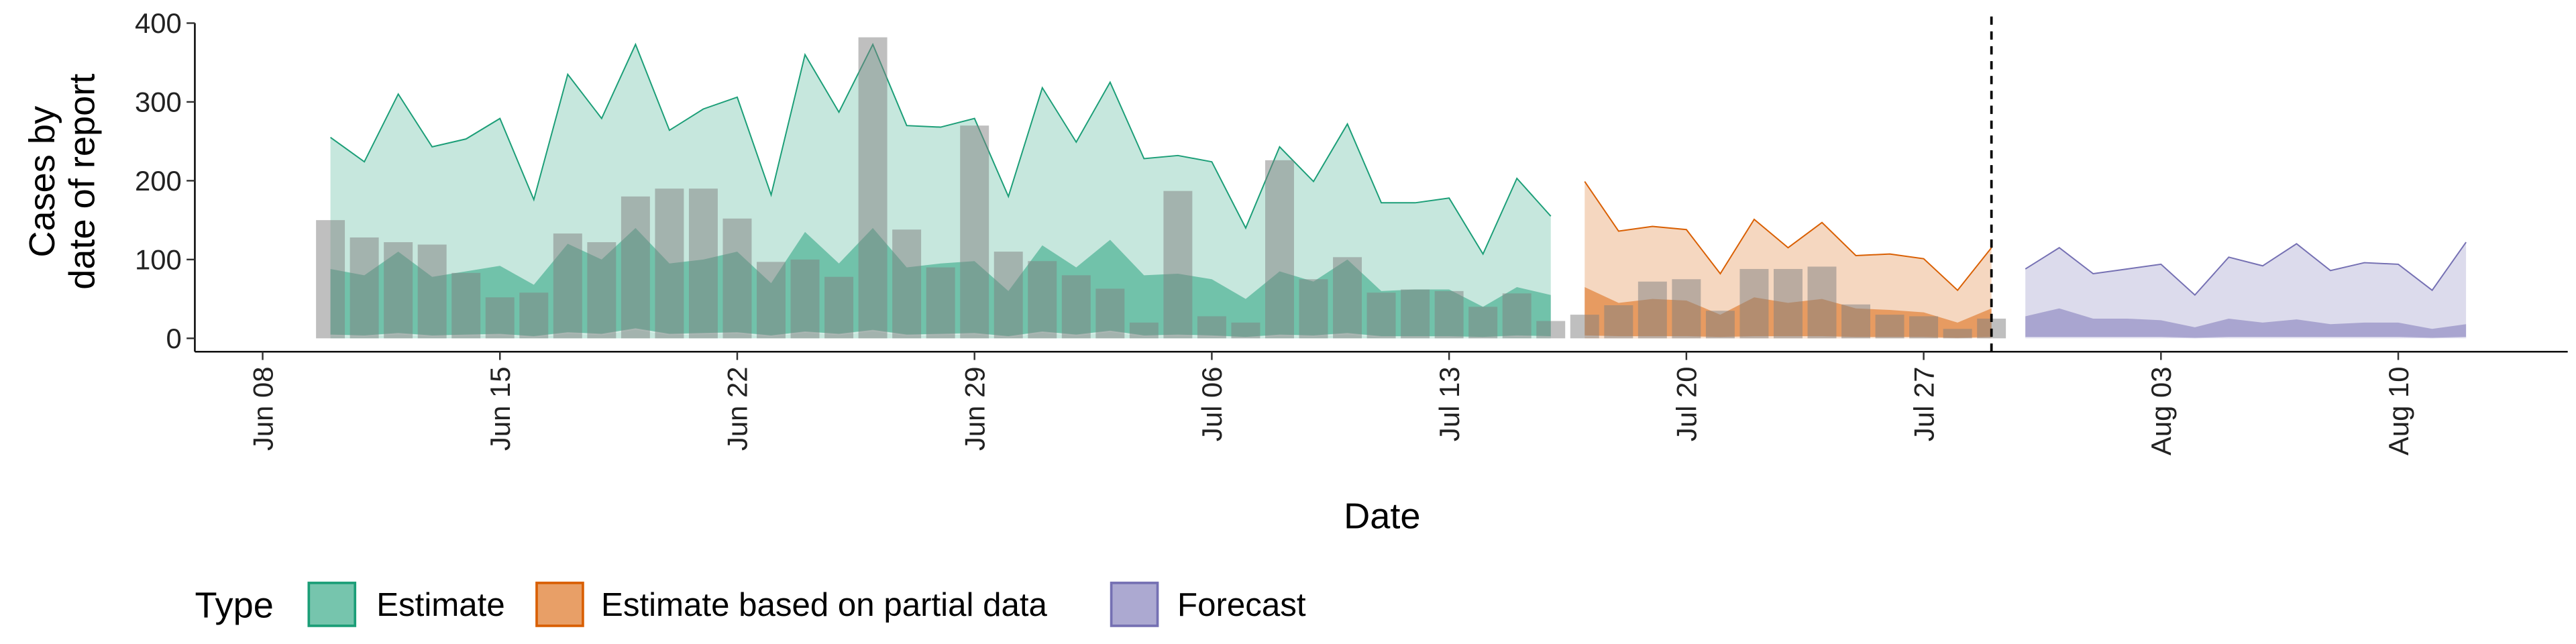 This screenshot has width=2576, height=644. Describe the element at coordinates (1687, 403) in the screenshot. I see `x-tick-label: Jul 20` at that location.